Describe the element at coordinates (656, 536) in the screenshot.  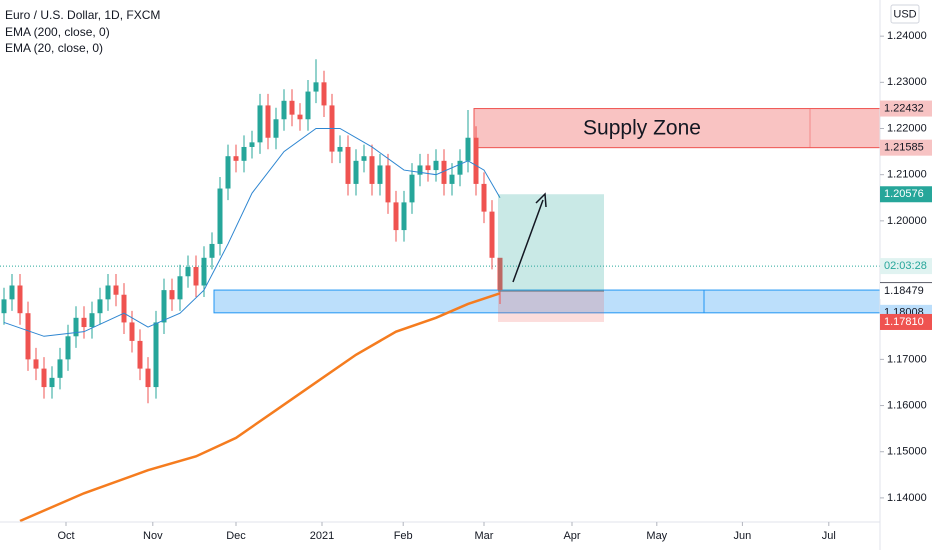
I see `x-tick-label: May` at that location.